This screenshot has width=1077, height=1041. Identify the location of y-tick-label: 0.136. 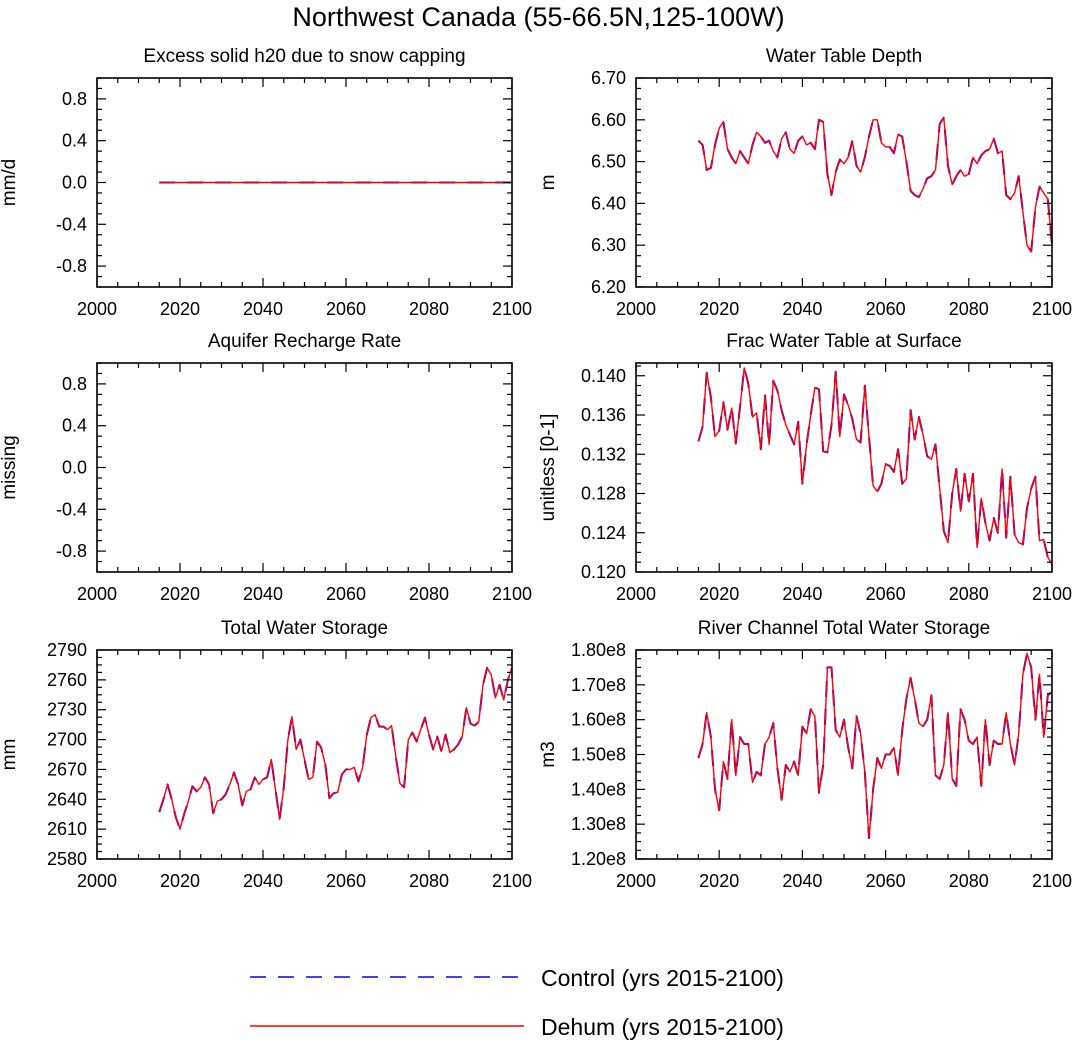
(603, 415).